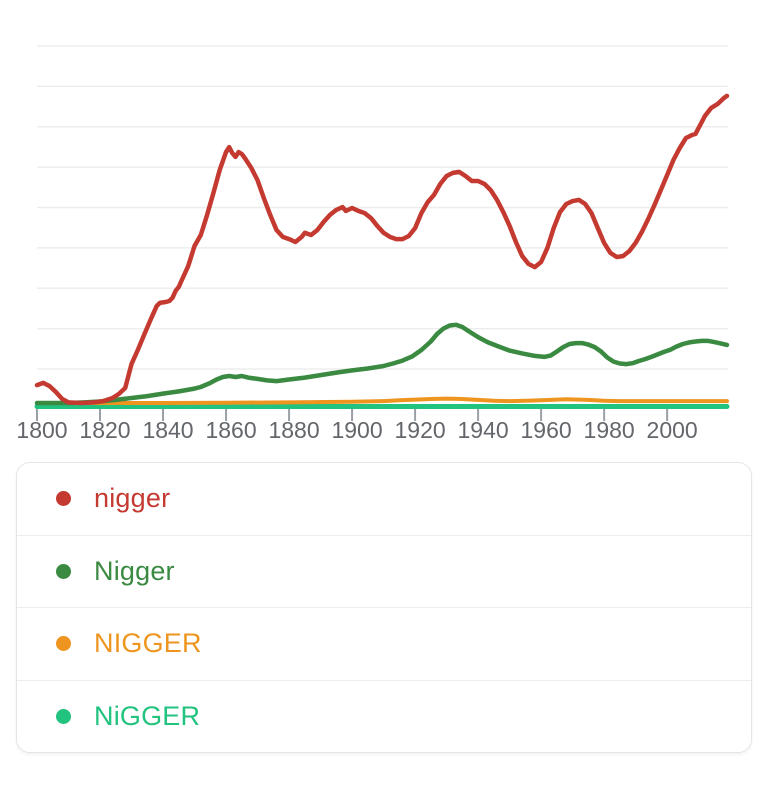  Describe the element at coordinates (104, 430) in the screenshot. I see `x-axis-label: 1820` at that location.